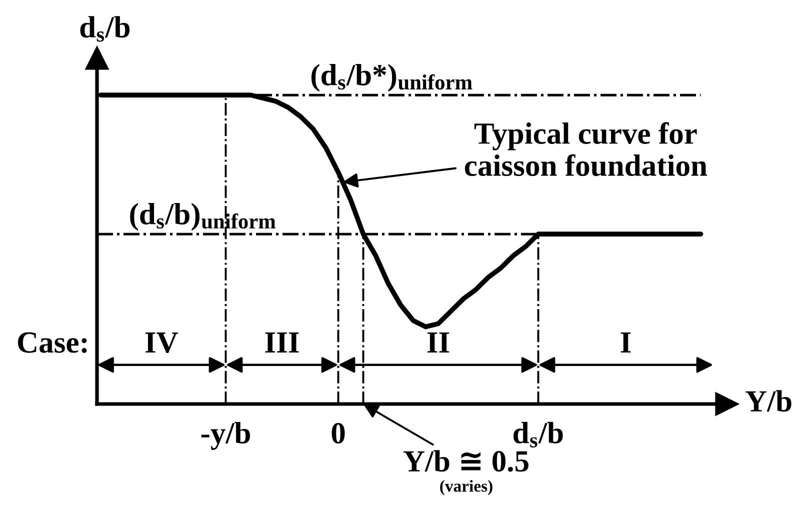 The width and height of the screenshot is (802, 505). I want to click on ref-line-label: (d$_{s}$/b*)$_{uniform}$, so click(391, 78).